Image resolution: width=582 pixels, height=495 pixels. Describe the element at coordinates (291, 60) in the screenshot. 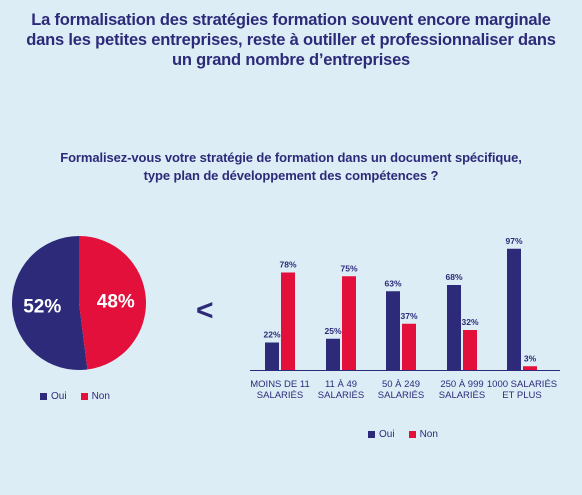

I see `headline-line-3: un grand nombre d’entreprises` at that location.